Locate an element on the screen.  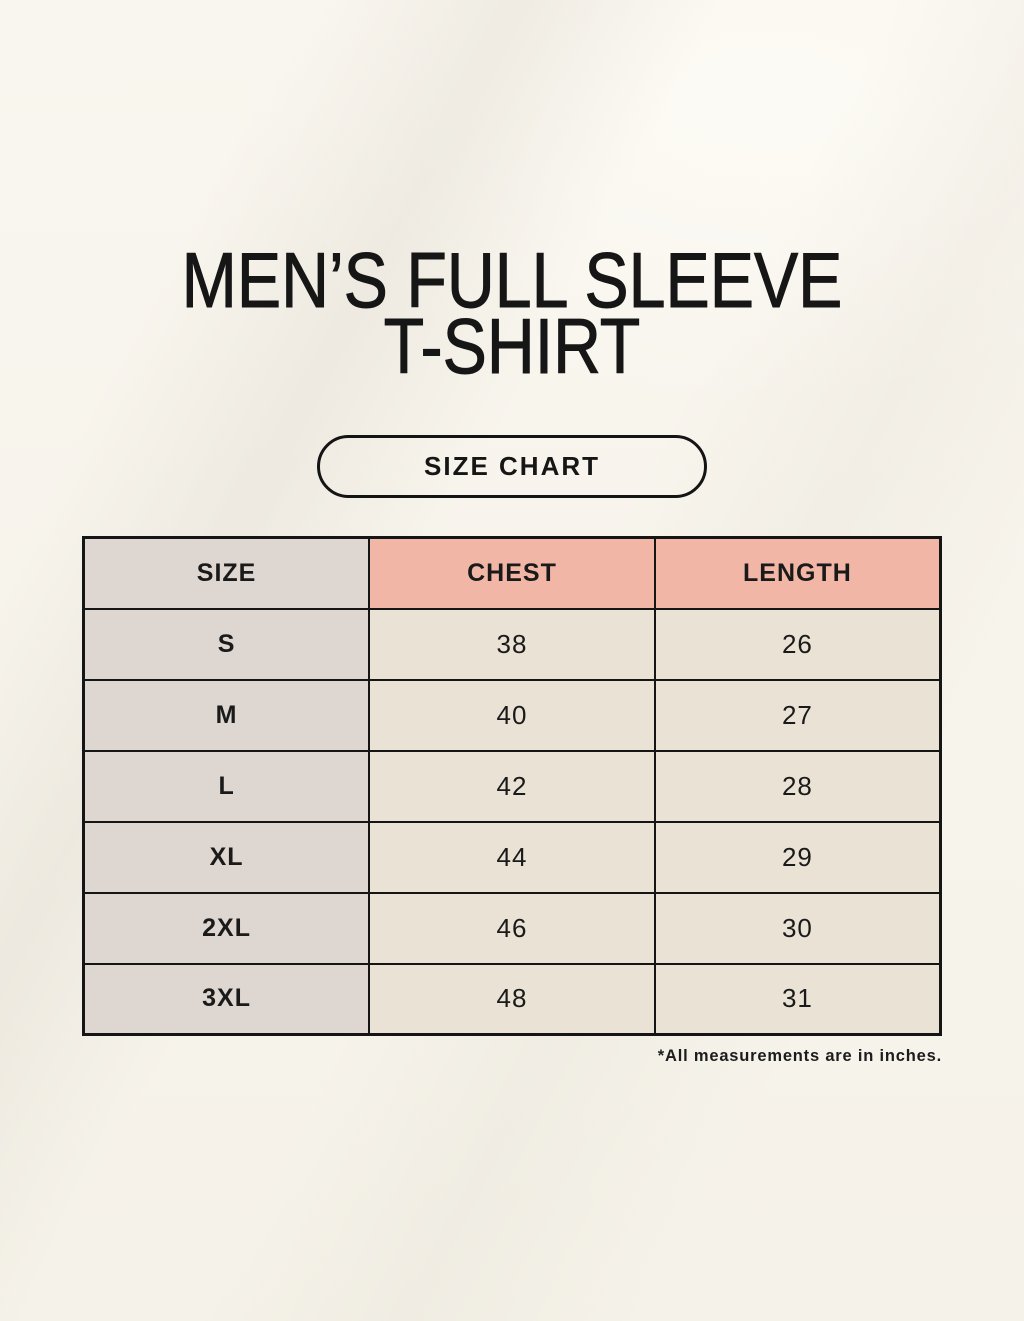
chest-value: 44 is located at coordinates (512, 857).